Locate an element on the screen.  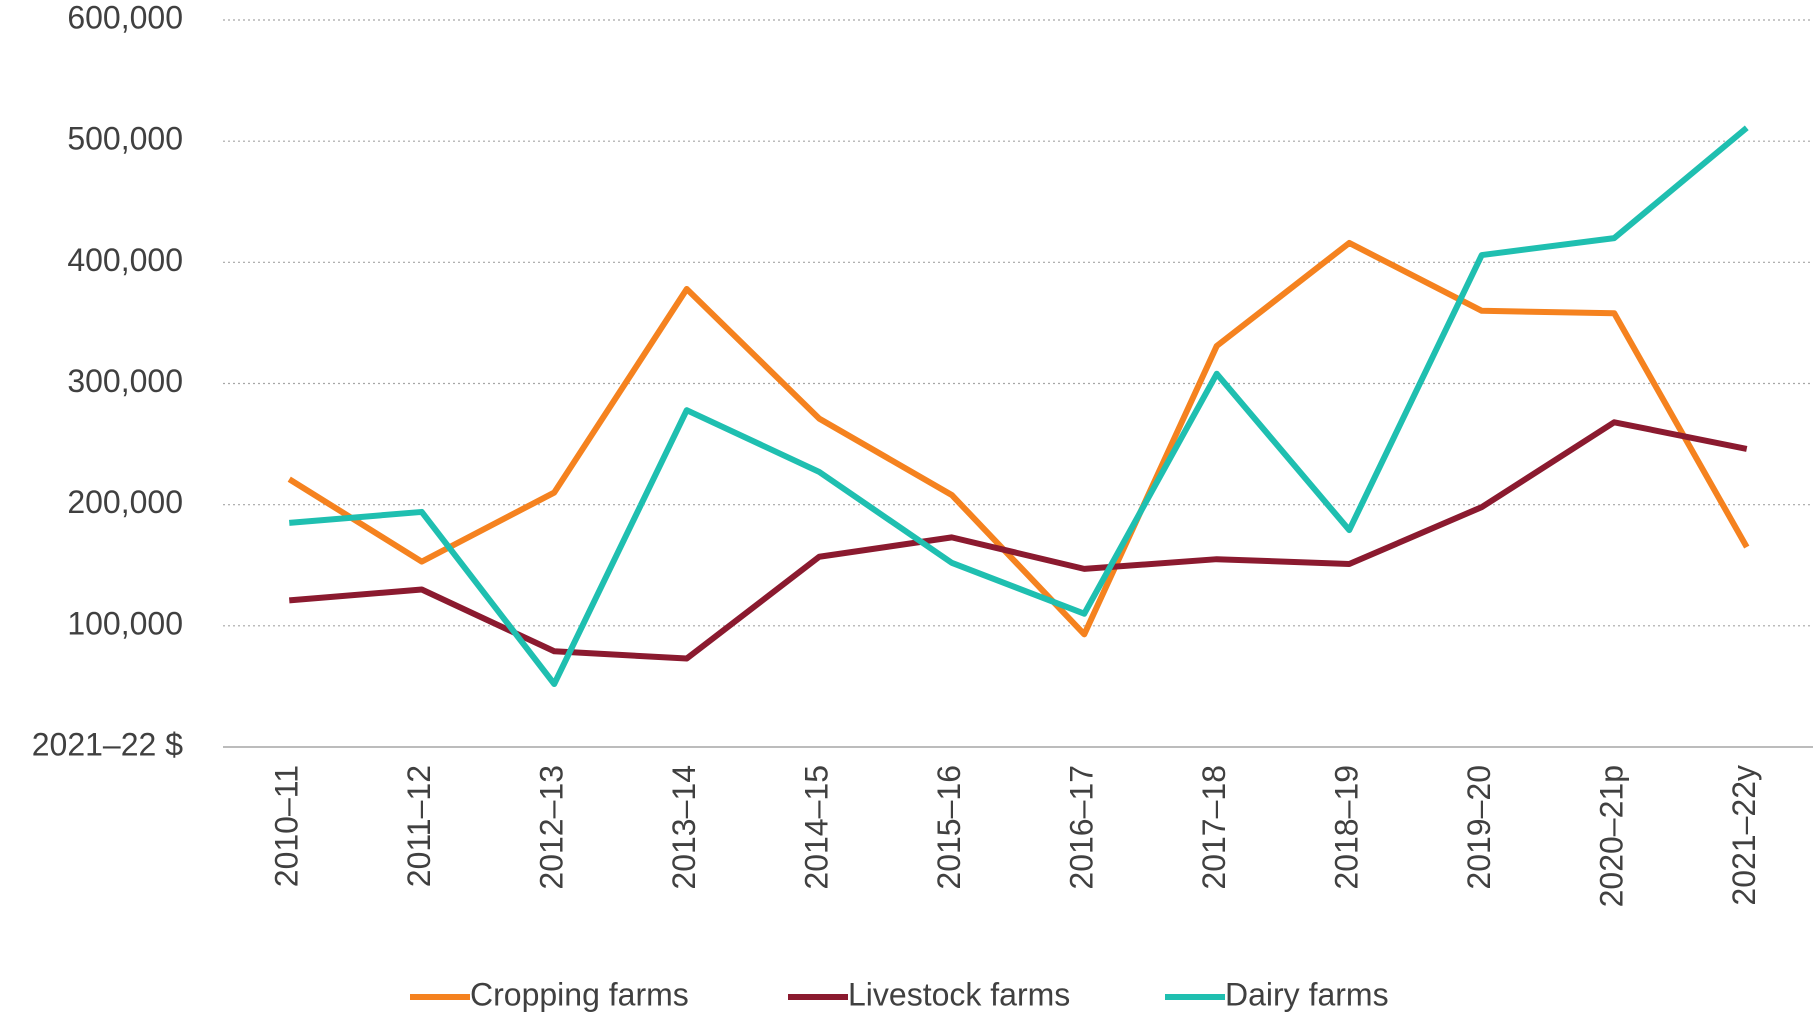
x-tick-label: 2013–14 is located at coordinates (684, 827).